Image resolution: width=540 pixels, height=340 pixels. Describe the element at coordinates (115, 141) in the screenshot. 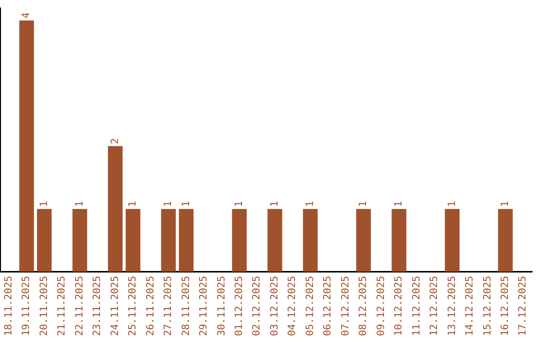

I see `data-label: 2` at that location.